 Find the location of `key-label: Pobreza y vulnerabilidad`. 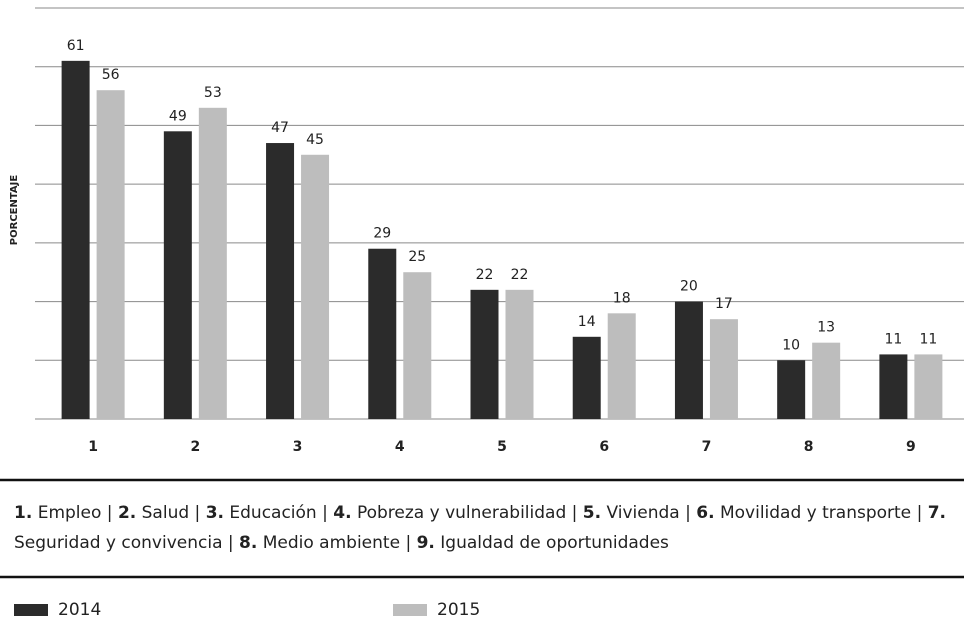

key-label: Pobreza y vulnerabilidad is located at coordinates (461, 513).